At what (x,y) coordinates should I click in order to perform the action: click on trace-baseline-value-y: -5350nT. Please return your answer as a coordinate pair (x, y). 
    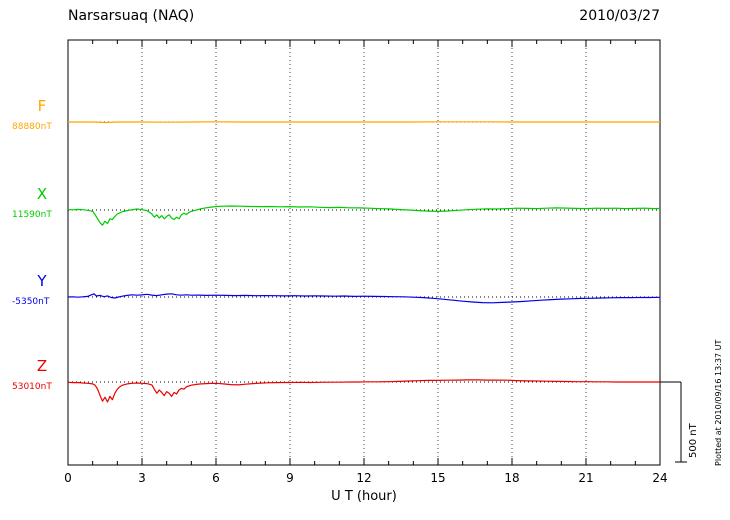
    Looking at the image, I should click on (31, 302).